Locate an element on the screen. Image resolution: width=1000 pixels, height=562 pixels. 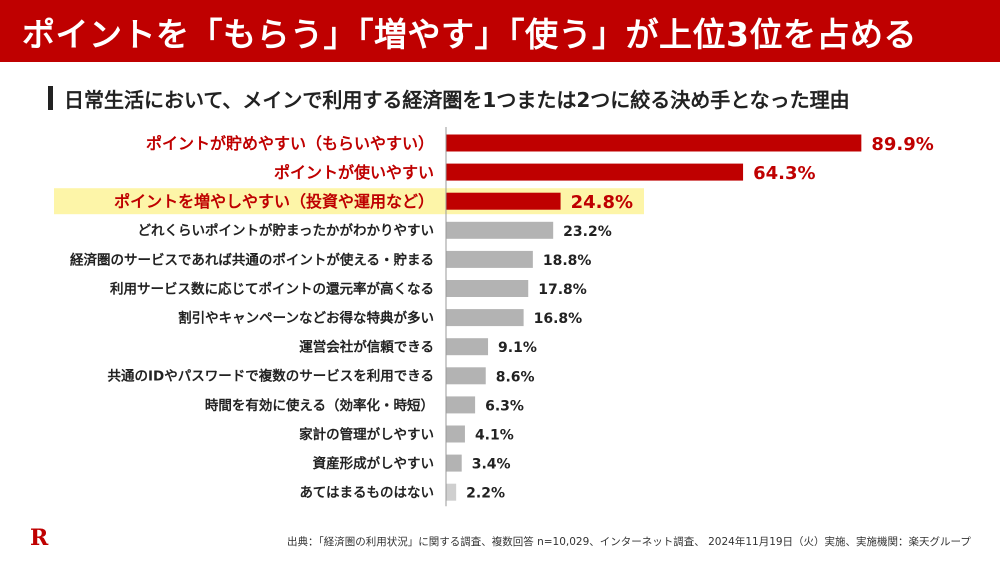
category-label: 経済圏のサービスであれば共通のポイントが使える・貯まる is located at coordinates (252, 259).